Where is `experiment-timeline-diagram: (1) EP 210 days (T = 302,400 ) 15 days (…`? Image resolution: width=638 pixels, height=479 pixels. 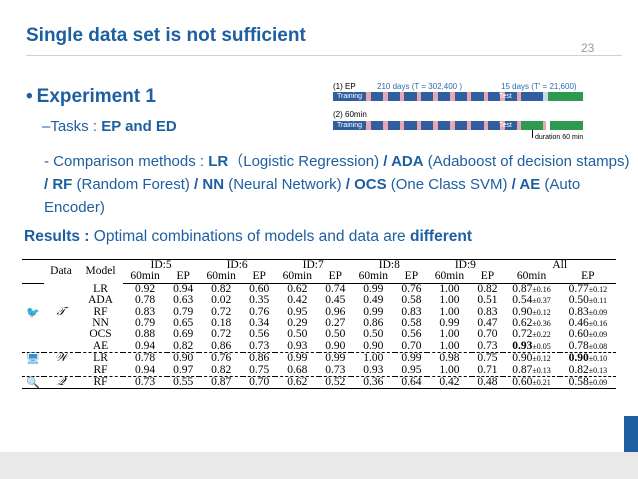 experiment-timeline-diagram: (1) EP 210 days (T = 302,400 ) 15 days (… is located at coordinates (464, 113).